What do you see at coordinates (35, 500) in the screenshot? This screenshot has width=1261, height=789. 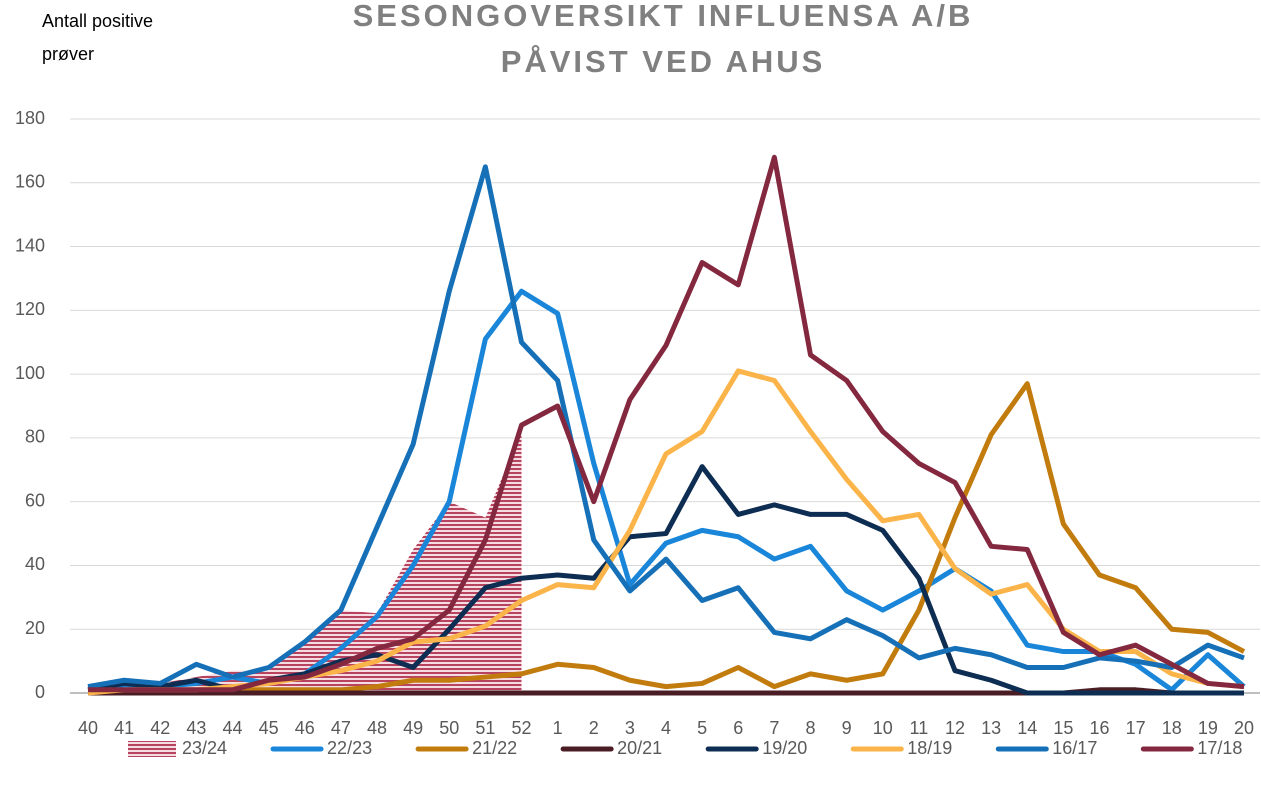 I see `y-tick-label: 60` at bounding box center [35, 500].